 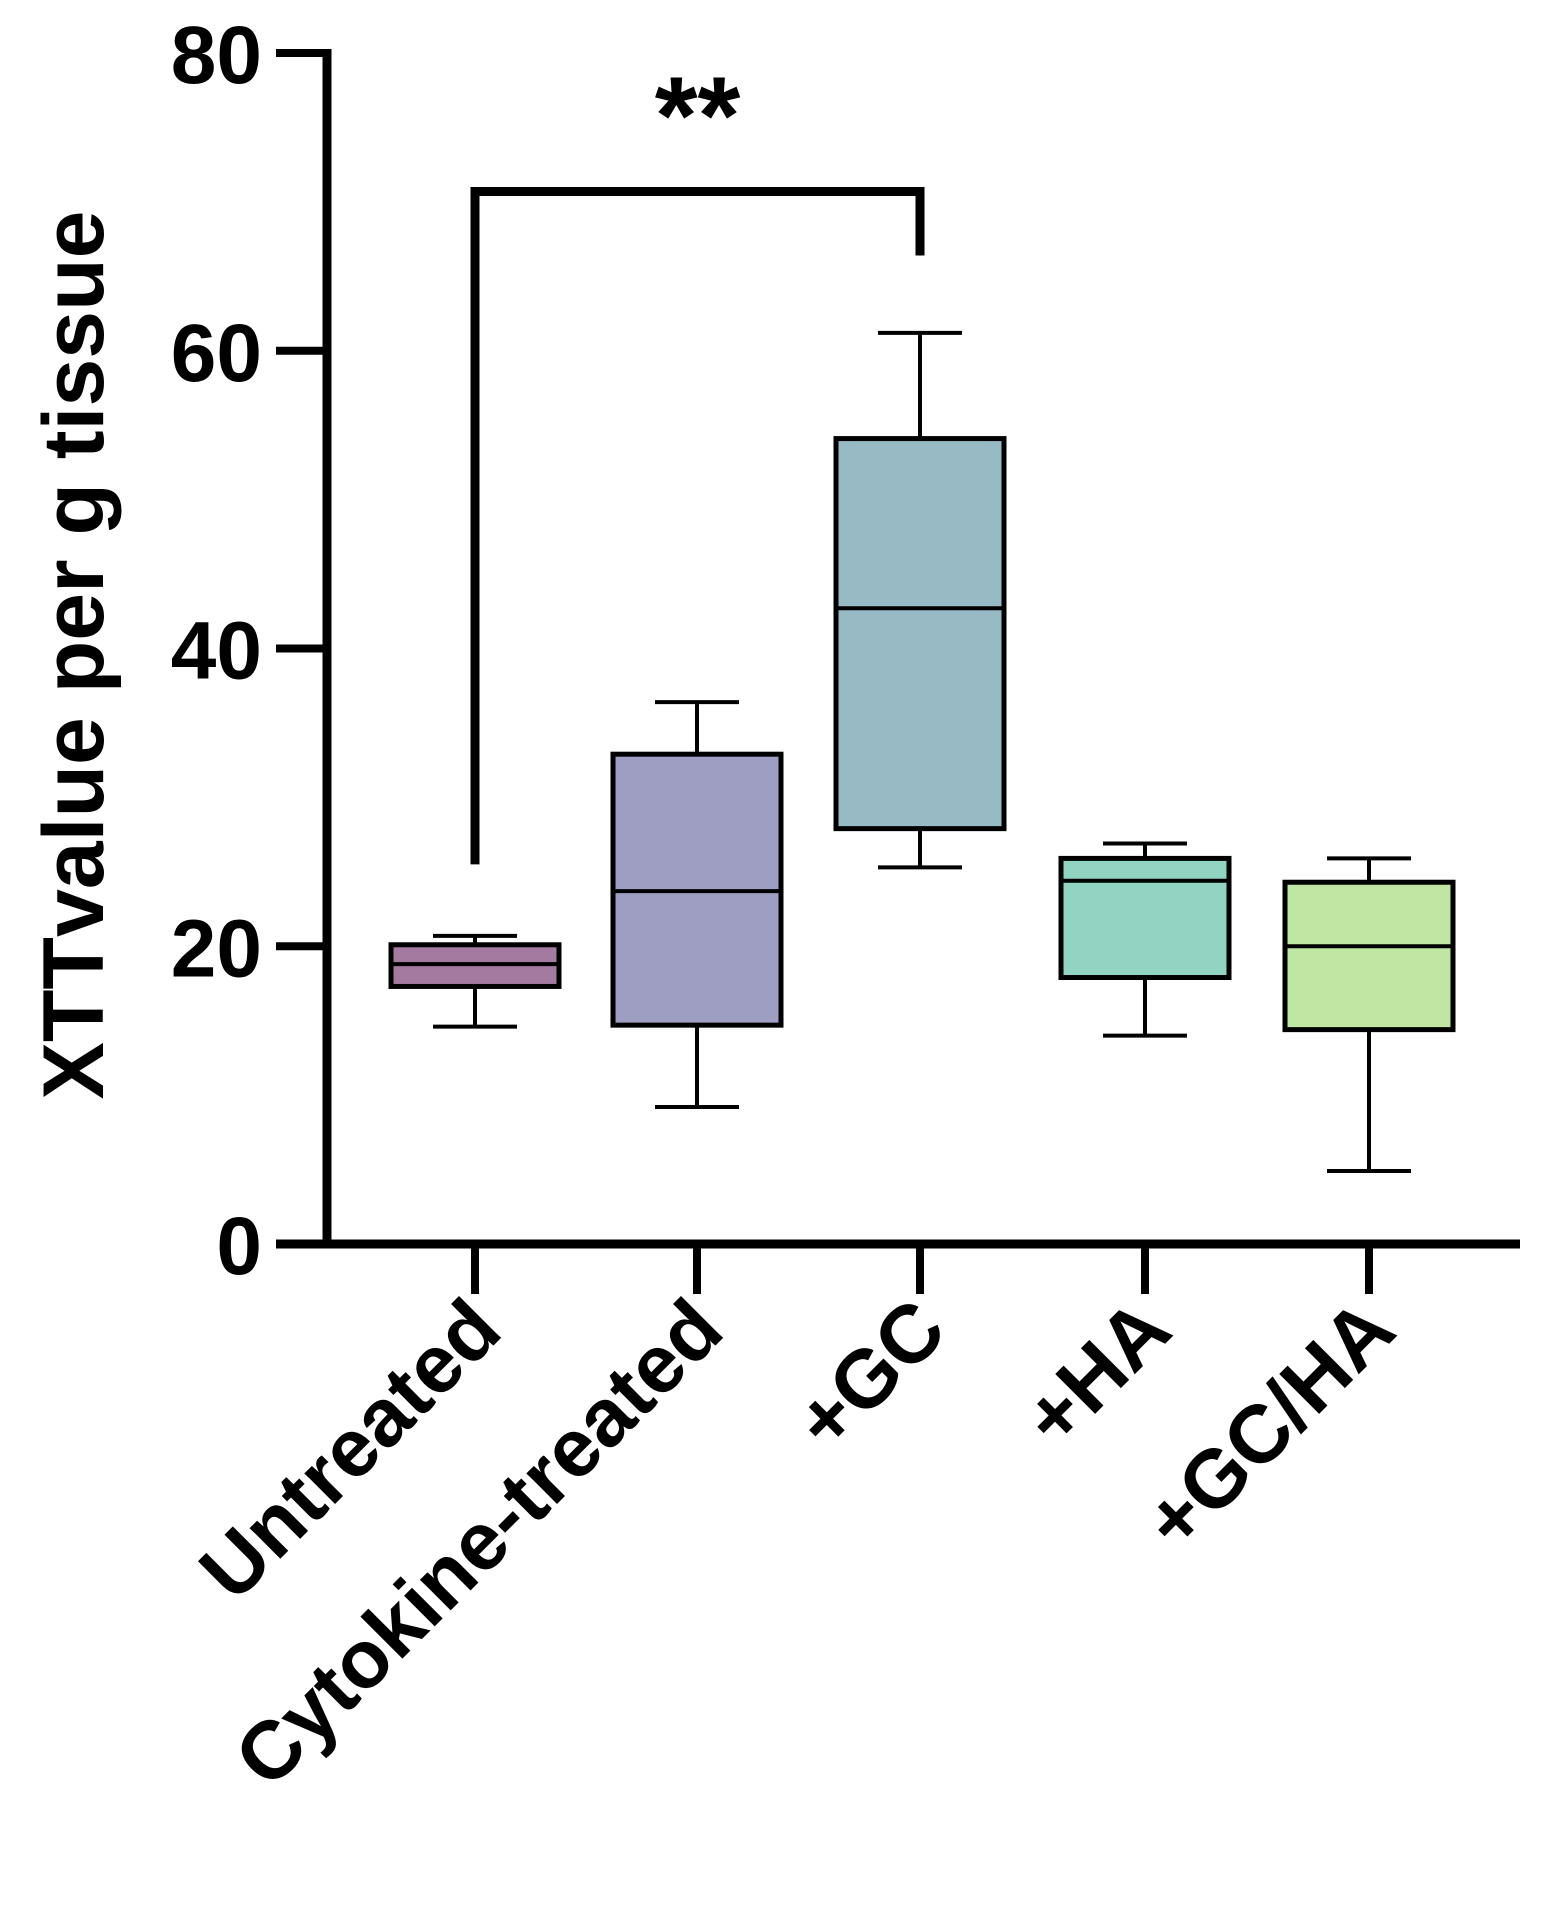 What do you see at coordinates (216, 55) in the screenshot?
I see `y-tick-label-80: 80` at bounding box center [216, 55].